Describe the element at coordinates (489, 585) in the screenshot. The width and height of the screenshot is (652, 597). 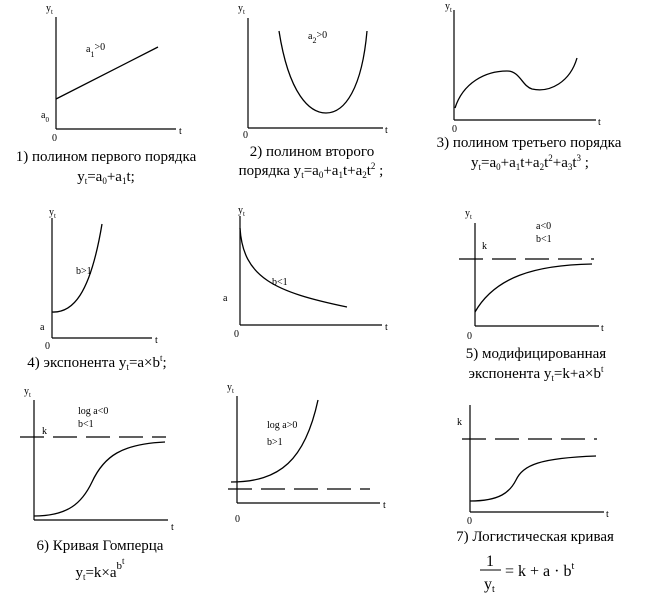
I see `formula-denominator: yt` at that location.